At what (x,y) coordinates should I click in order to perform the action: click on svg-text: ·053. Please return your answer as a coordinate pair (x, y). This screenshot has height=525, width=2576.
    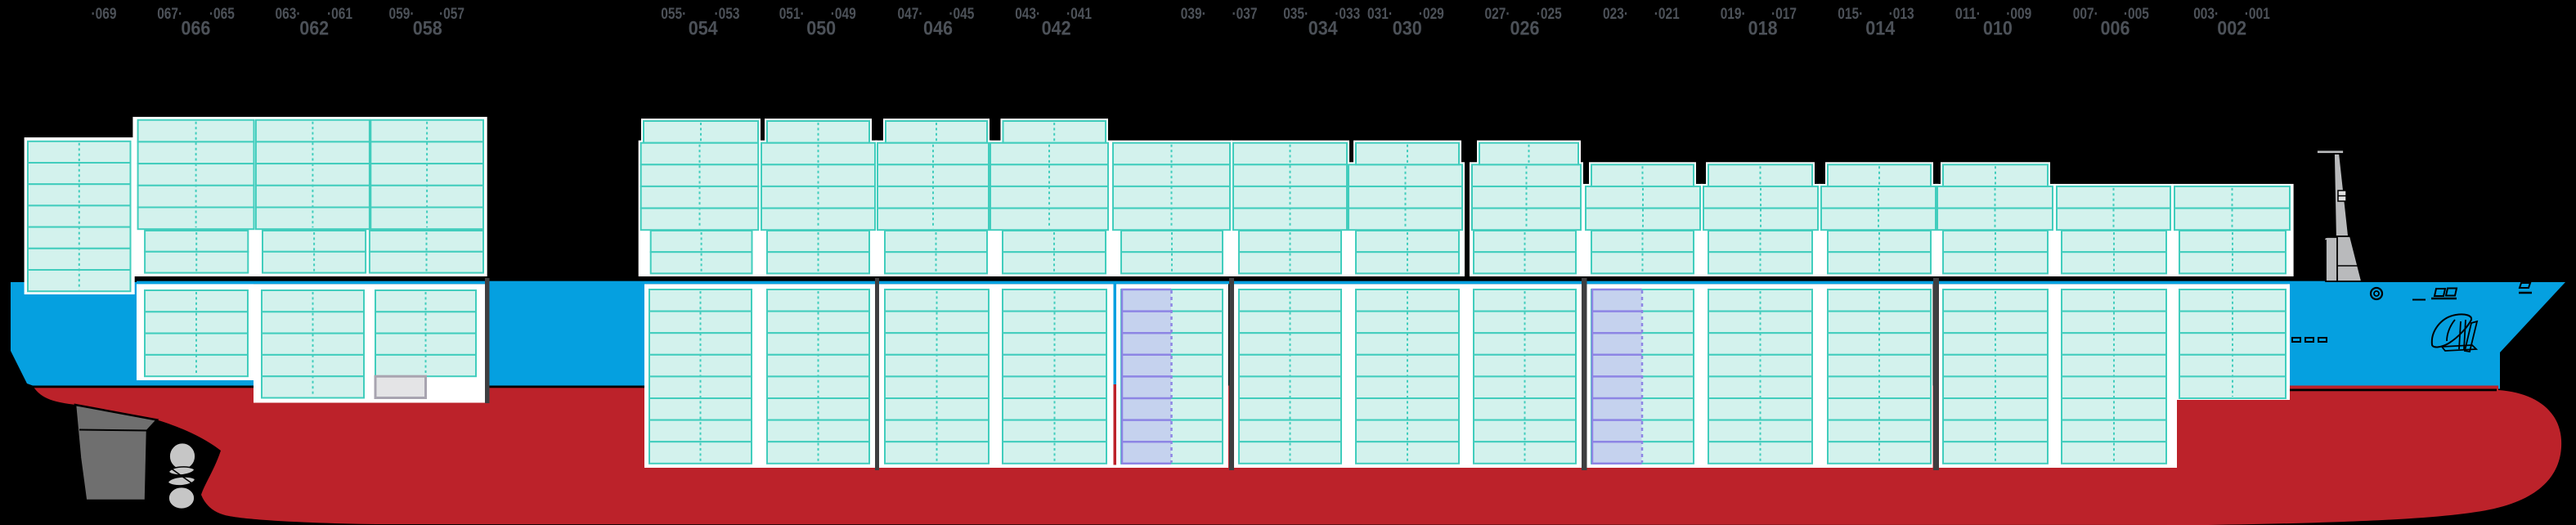
    Looking at the image, I should click on (727, 14).